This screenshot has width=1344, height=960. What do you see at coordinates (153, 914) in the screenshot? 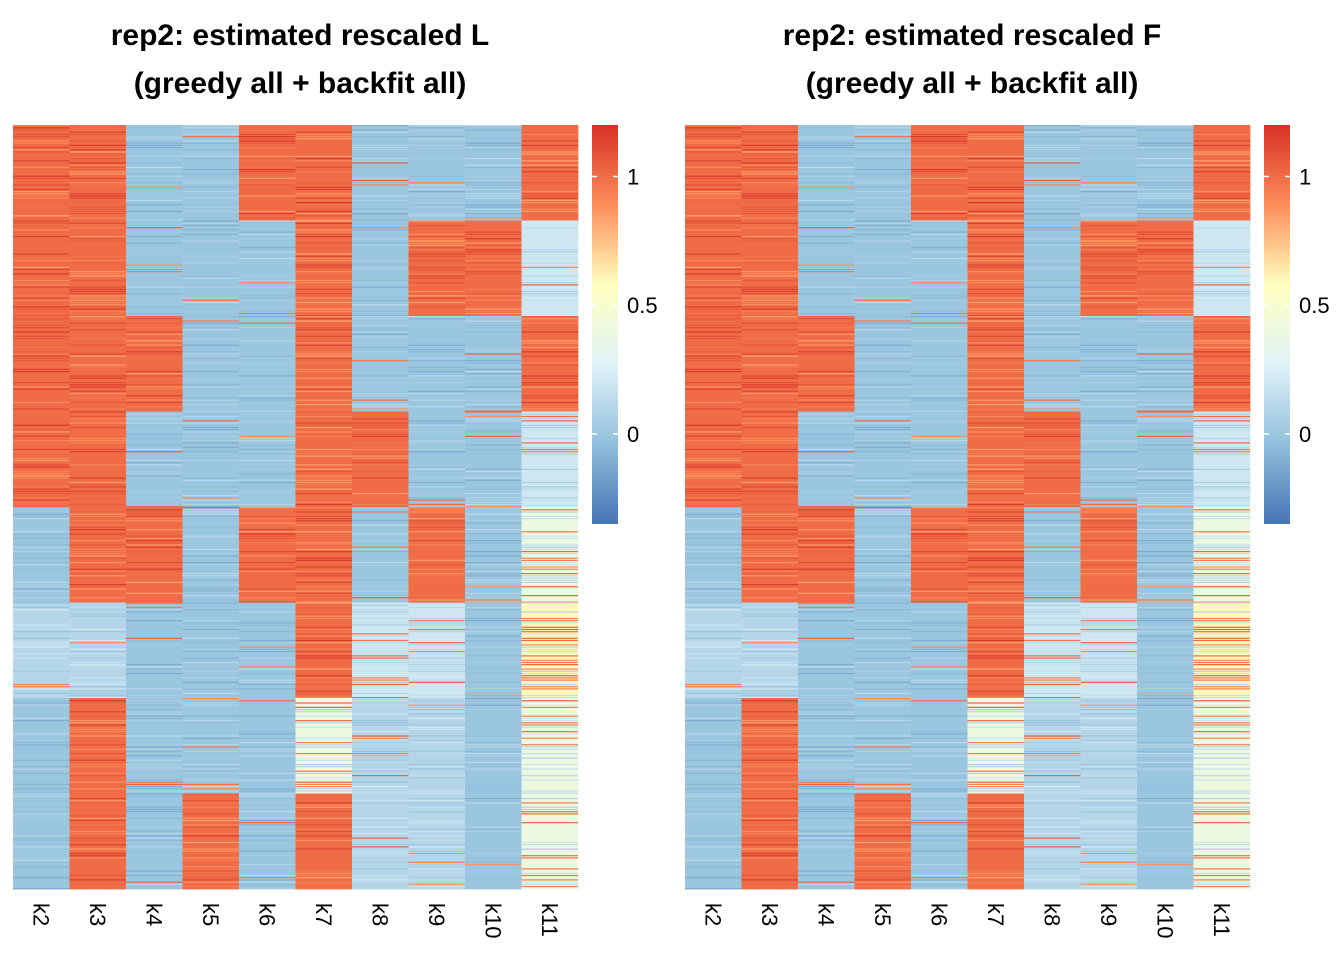
I see `column-label: k4` at bounding box center [153, 914].